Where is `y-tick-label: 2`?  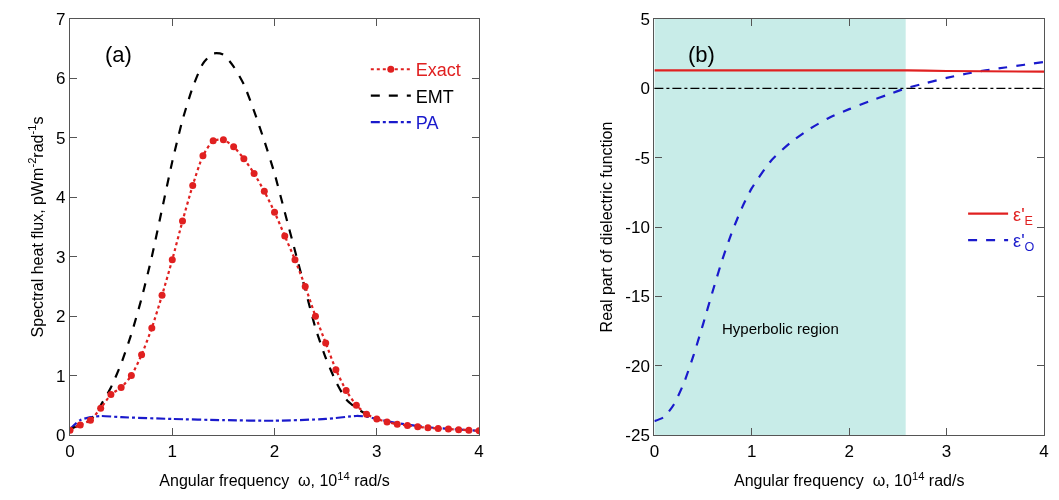 y-tick-label: 2 is located at coordinates (60, 317).